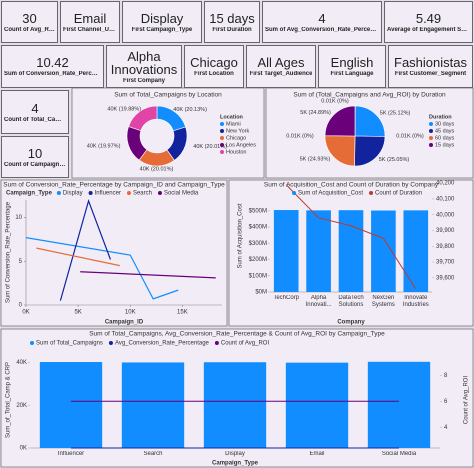  Describe the element at coordinates (398, 194) in the screenshot. I see `legend-label: Count of Duration` at that location.